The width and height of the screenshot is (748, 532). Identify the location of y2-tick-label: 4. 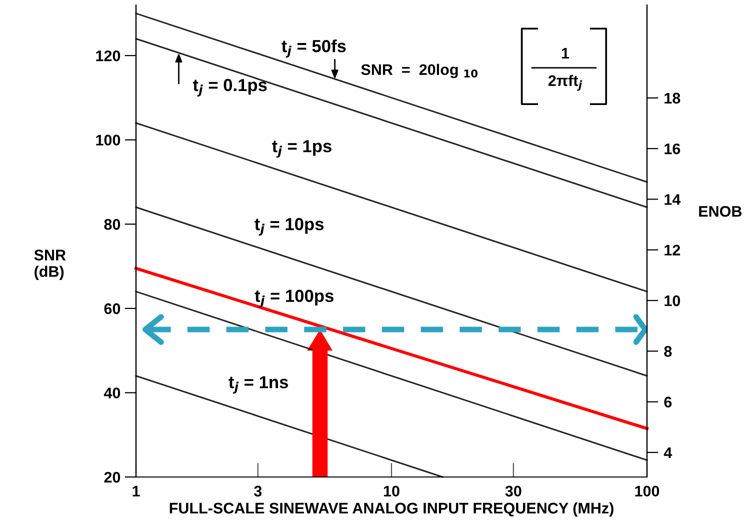
(668, 452).